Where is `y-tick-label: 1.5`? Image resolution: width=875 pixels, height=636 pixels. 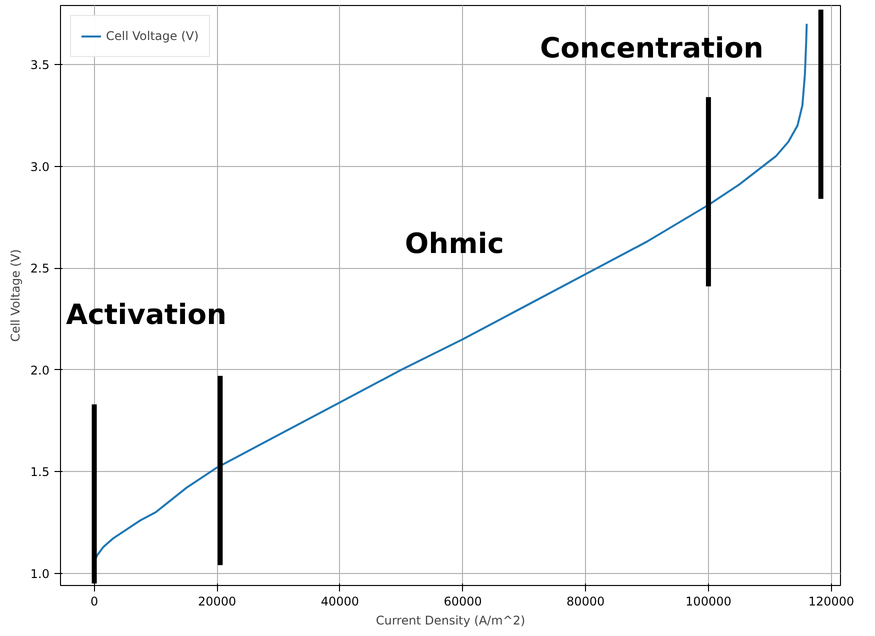 y-tick-label: 1.5 is located at coordinates (40, 472).